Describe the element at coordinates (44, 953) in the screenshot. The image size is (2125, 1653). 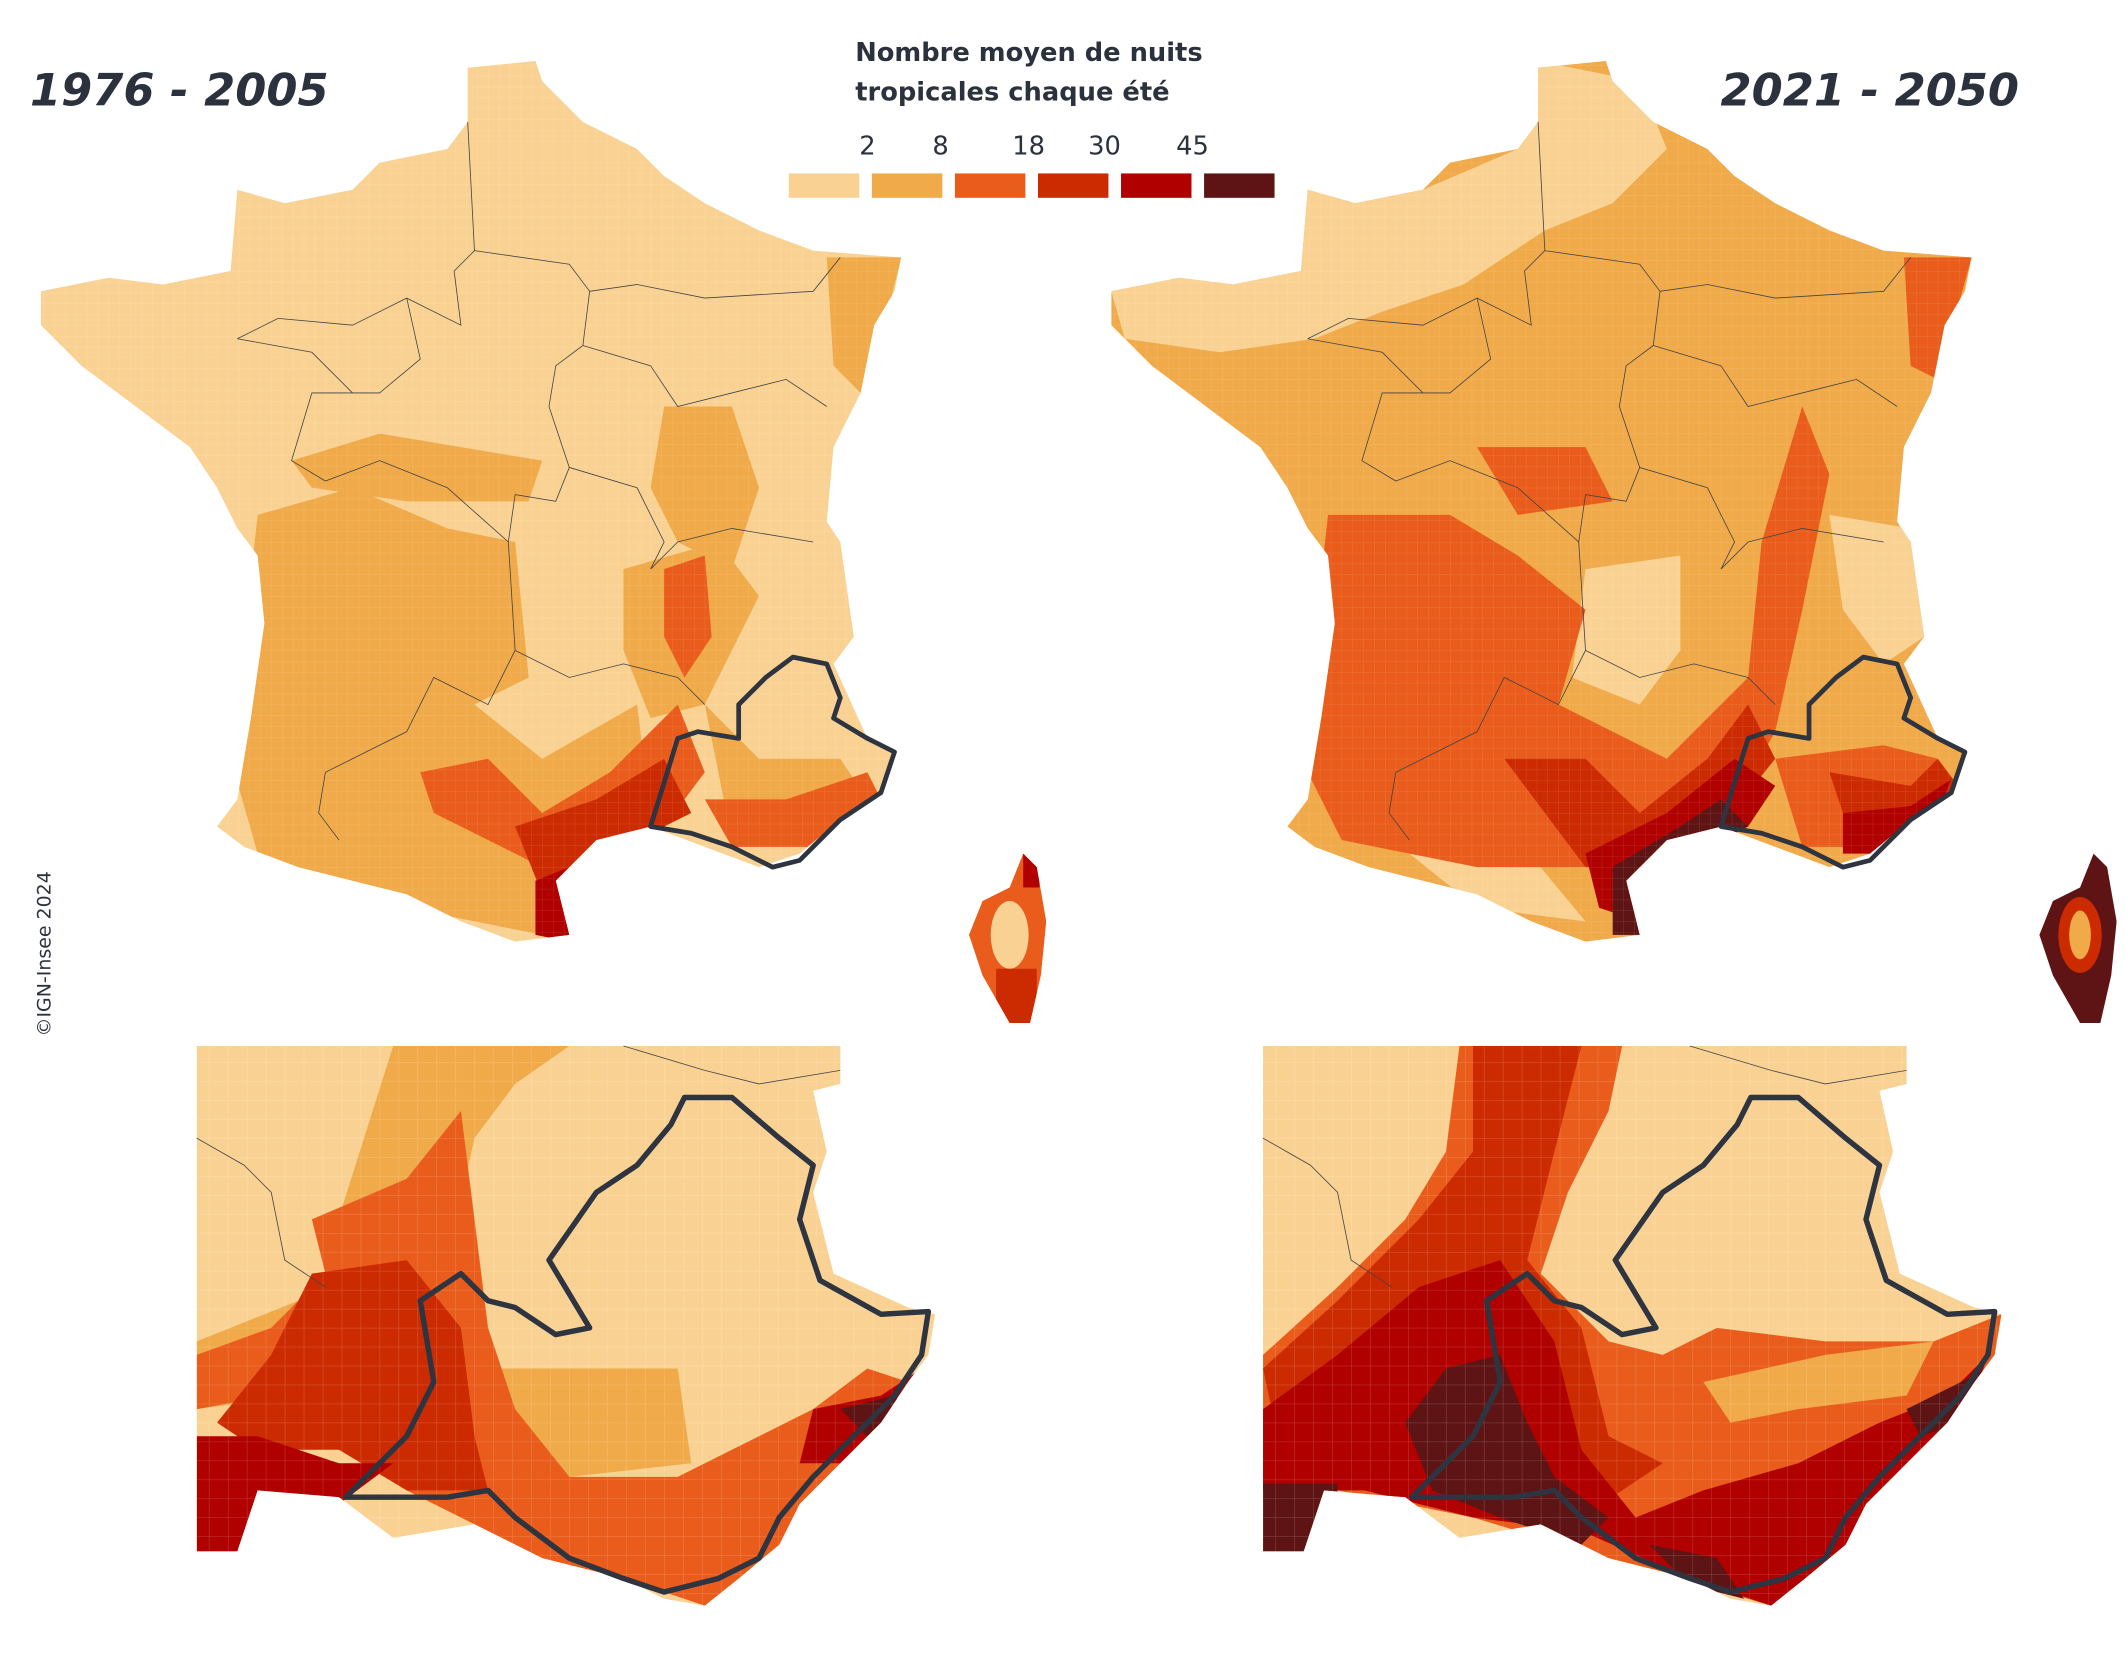
I see `copyright-credit: ©IGN-Insee 2024` at that location.